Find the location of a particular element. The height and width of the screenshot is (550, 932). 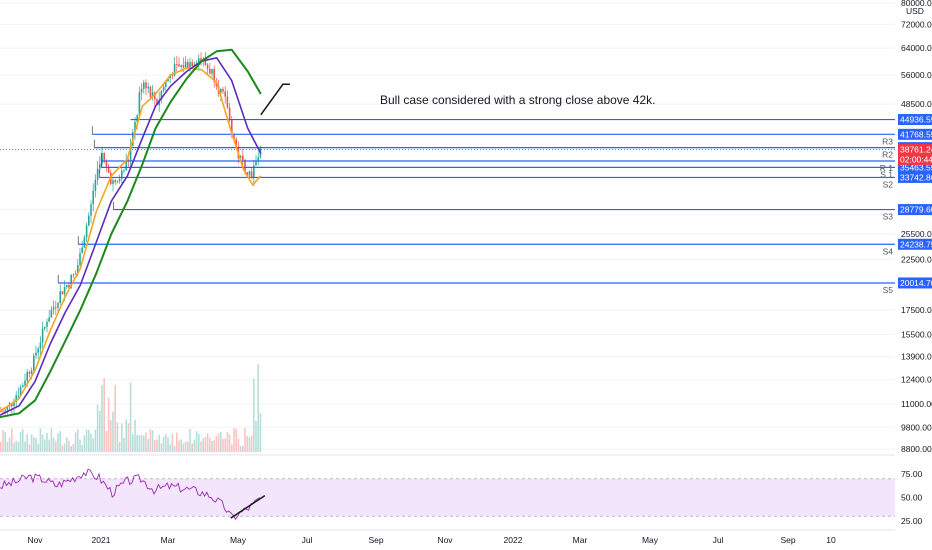

trend-arrow is located at coordinates (275, 99).